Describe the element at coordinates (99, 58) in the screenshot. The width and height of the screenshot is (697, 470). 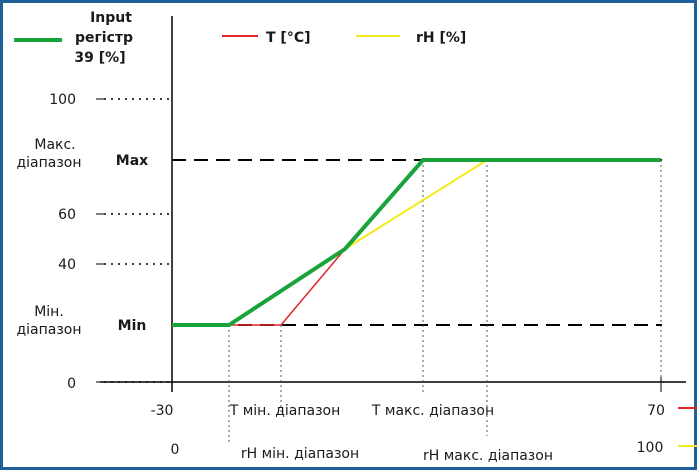
I see `legend-input-line3: 39 [%]` at that location.